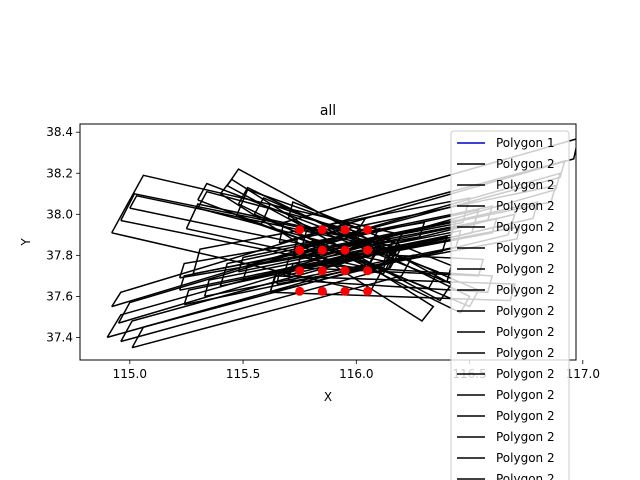  What do you see at coordinates (246, 289) in the screenshot?
I see `polygon-outline` at bounding box center [246, 289].